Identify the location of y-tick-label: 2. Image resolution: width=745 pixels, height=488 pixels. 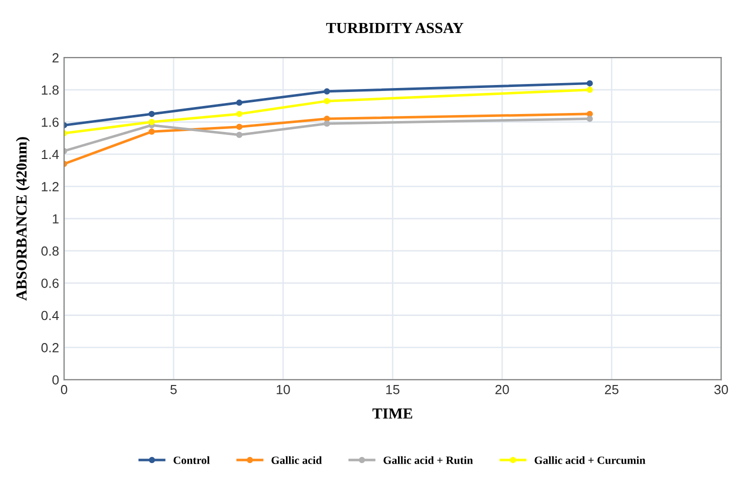
(55, 57).